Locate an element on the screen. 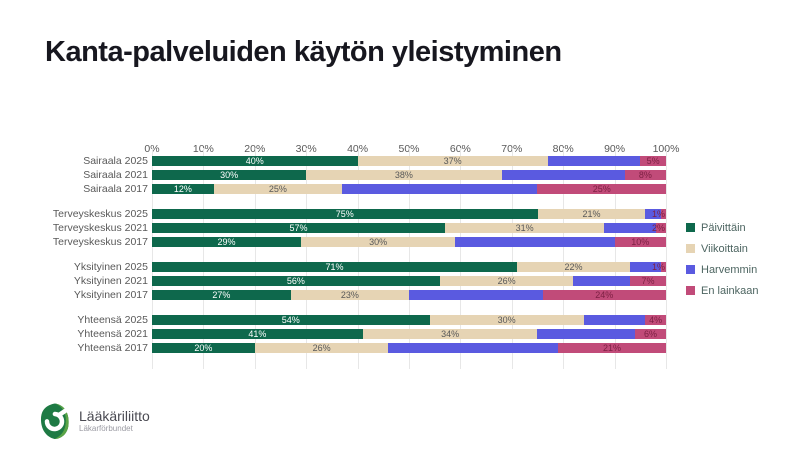 The height and width of the screenshot is (450, 800). bar-segment-päivittäin: 12% is located at coordinates (183, 189).